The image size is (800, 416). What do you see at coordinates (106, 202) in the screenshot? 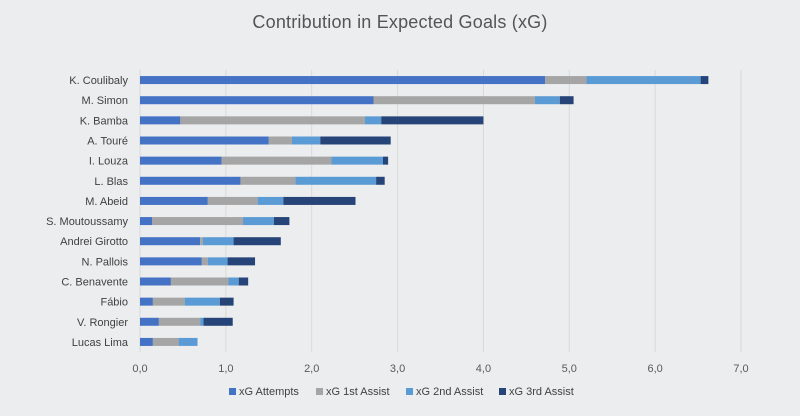
I see `y-category-label: M. Abeid` at bounding box center [106, 202].